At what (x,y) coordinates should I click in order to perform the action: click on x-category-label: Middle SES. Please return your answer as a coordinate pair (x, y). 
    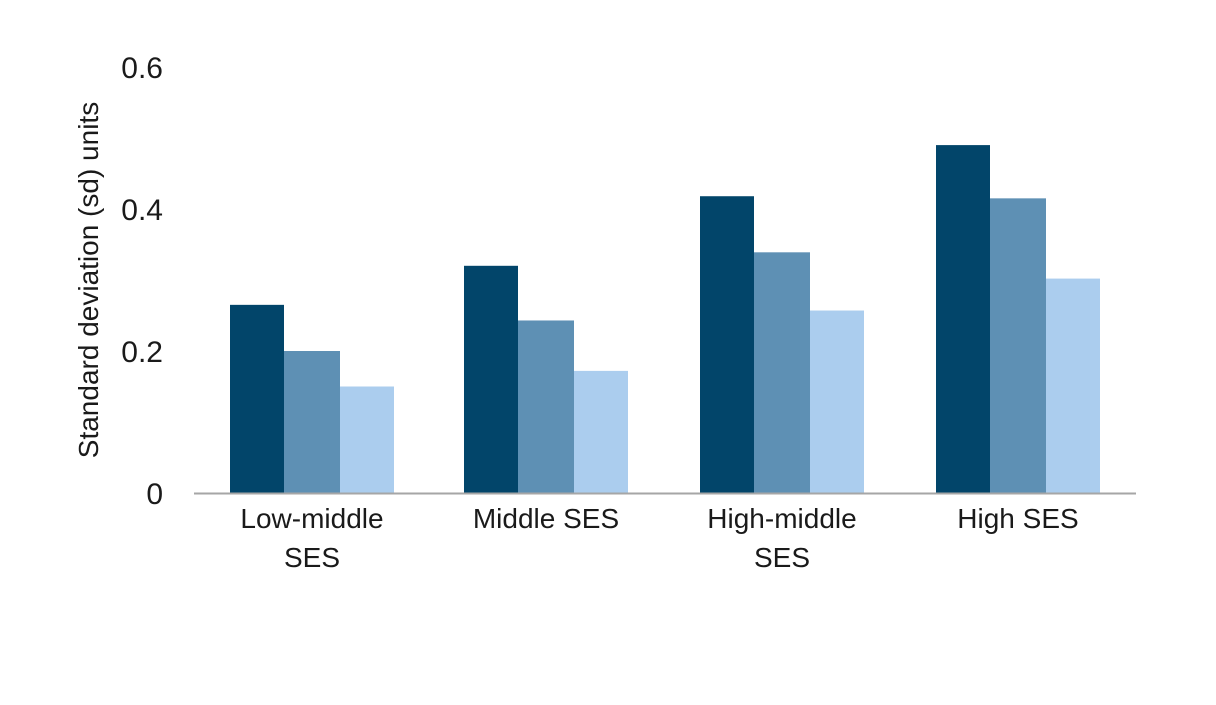
    Looking at the image, I should click on (546, 518).